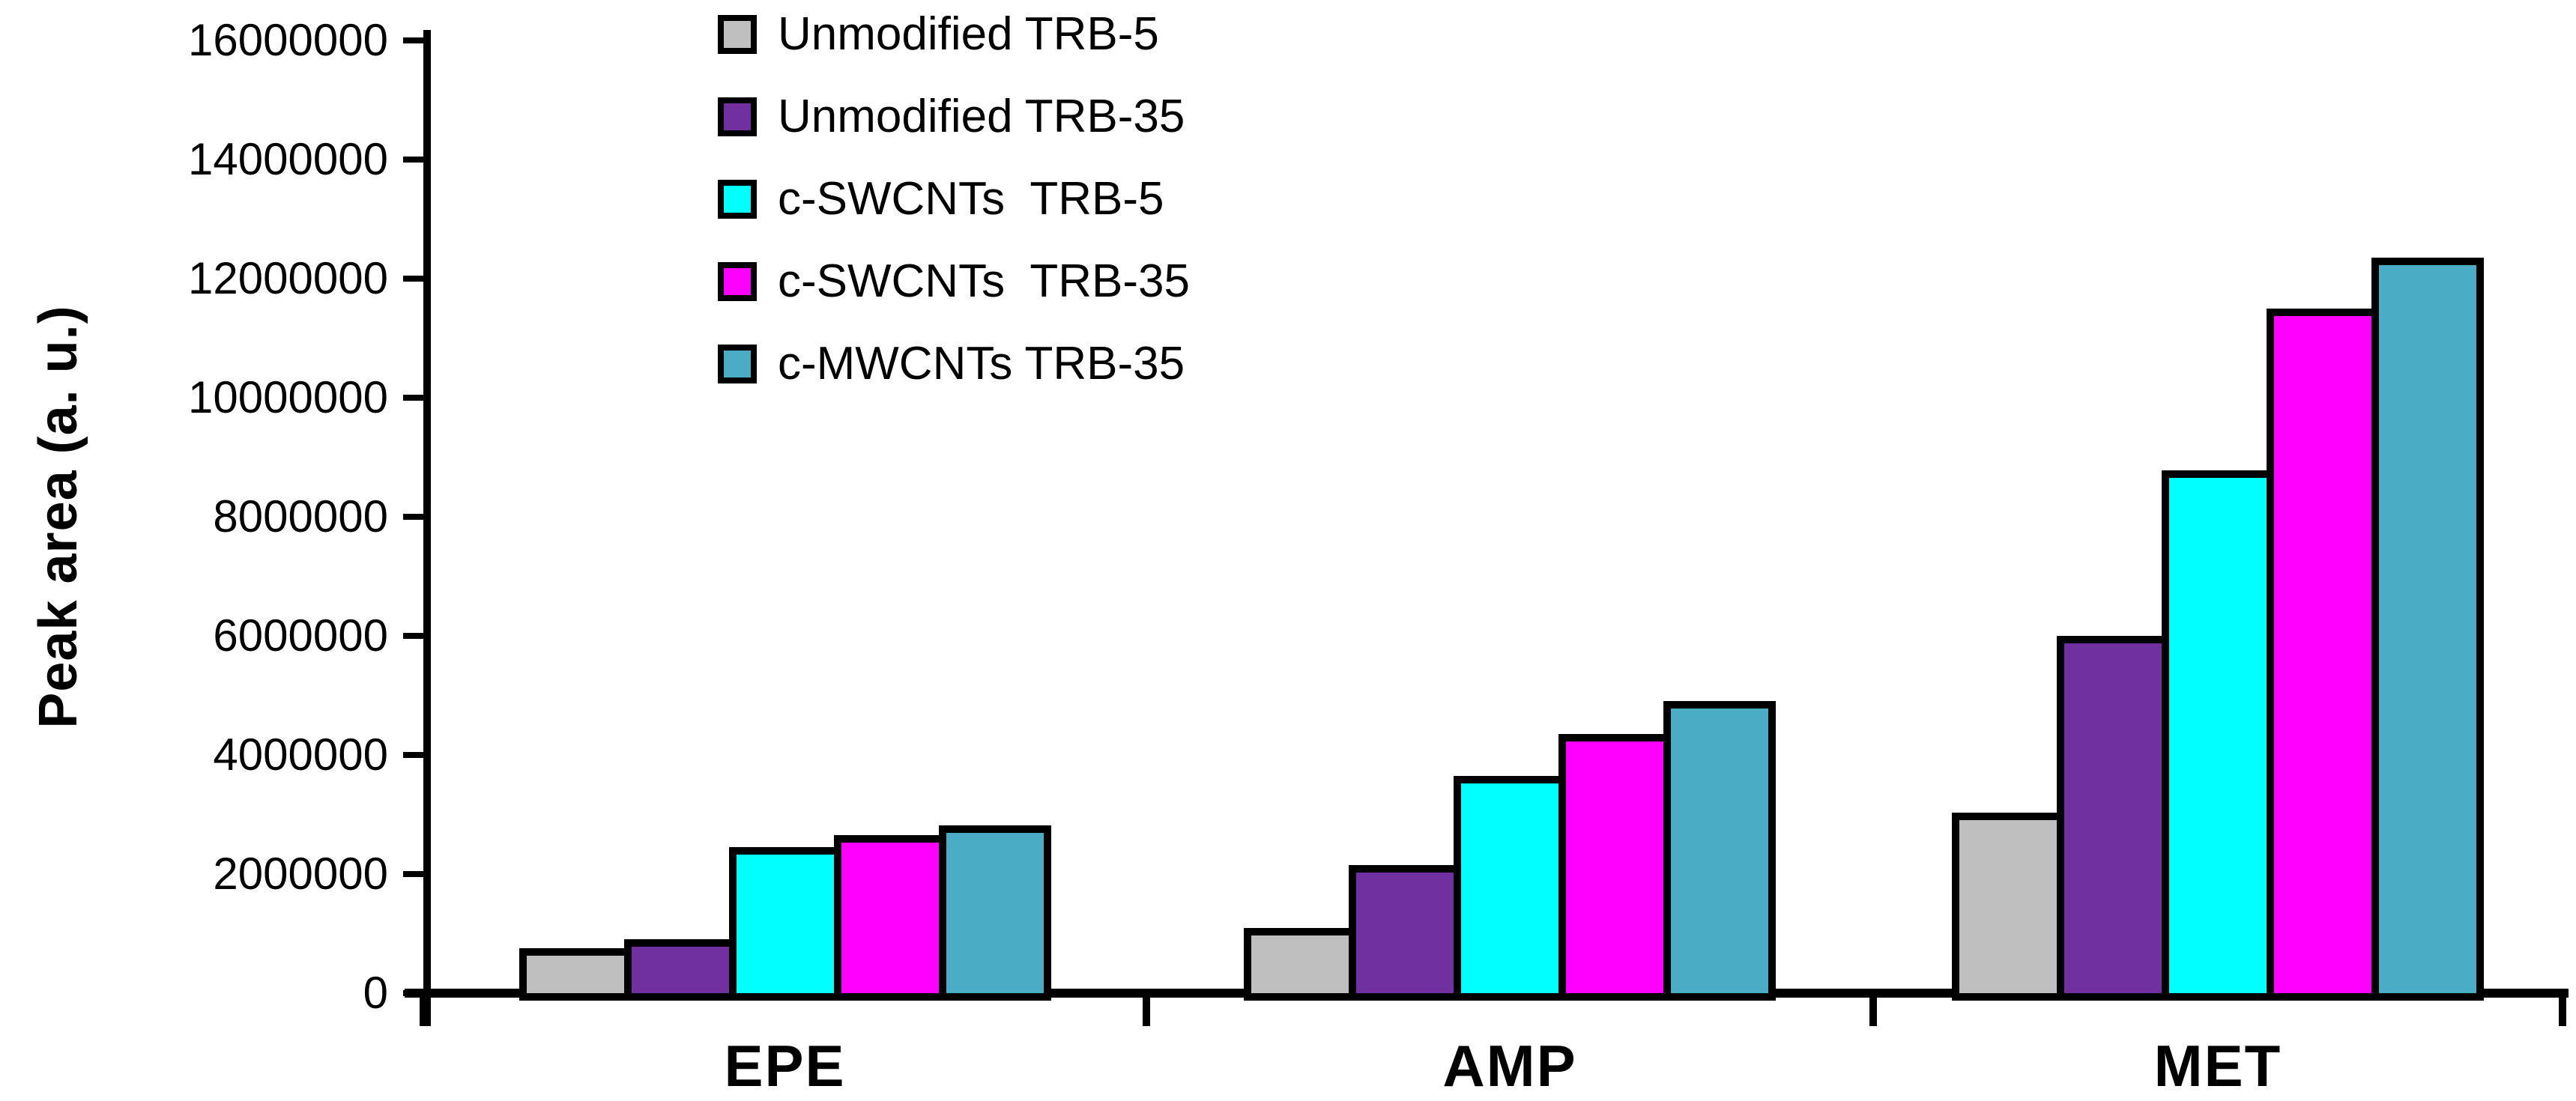  I want to click on legend-label: c-MWCNTs TRB-35, so click(981, 363).